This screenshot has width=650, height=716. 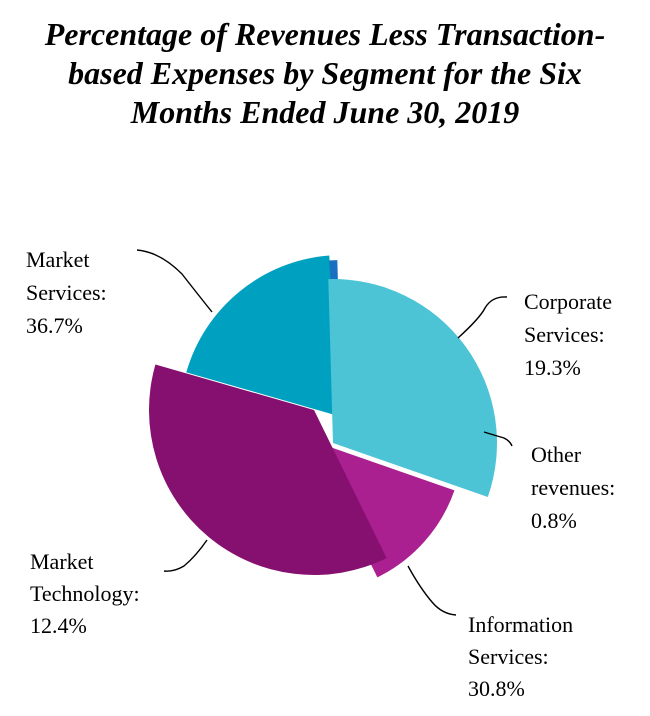 What do you see at coordinates (325, 112) in the screenshot?
I see `chart-title-line-3: Months Ended June 30, 2019` at bounding box center [325, 112].